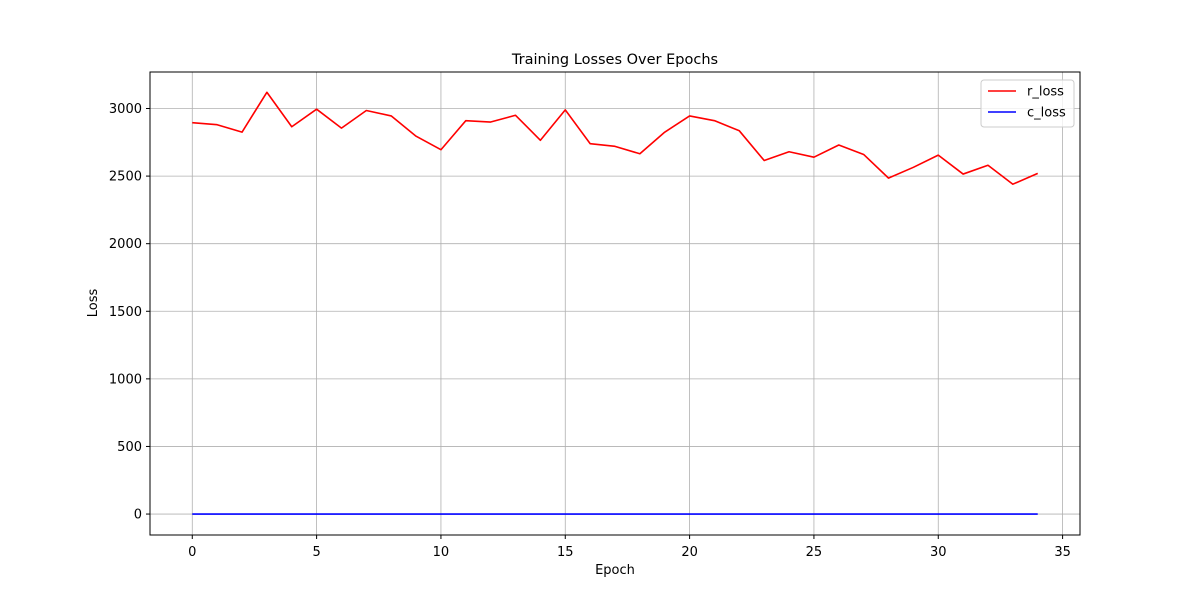  What do you see at coordinates (441, 552) in the screenshot?
I see `x-tick-label: 10` at bounding box center [441, 552].